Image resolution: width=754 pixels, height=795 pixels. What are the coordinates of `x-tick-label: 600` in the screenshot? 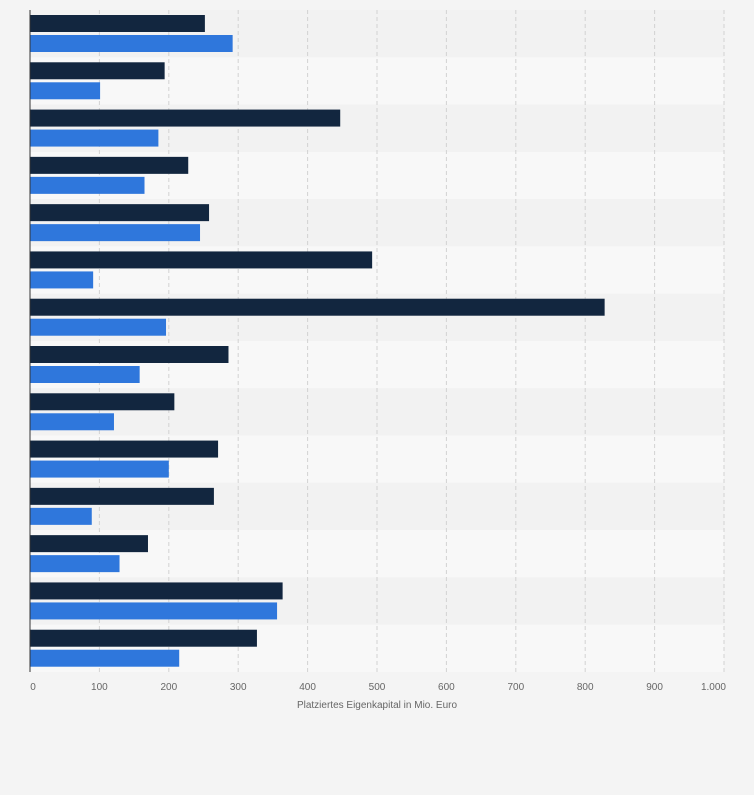 It's located at (446, 687).